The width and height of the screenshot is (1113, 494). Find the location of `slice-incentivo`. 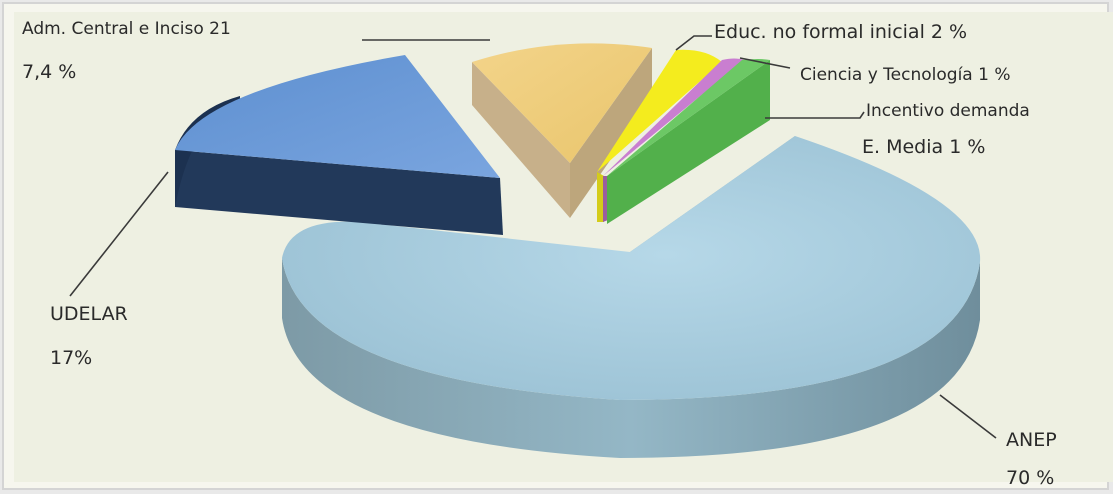

slice-incentivo is located at coordinates (688, 141).